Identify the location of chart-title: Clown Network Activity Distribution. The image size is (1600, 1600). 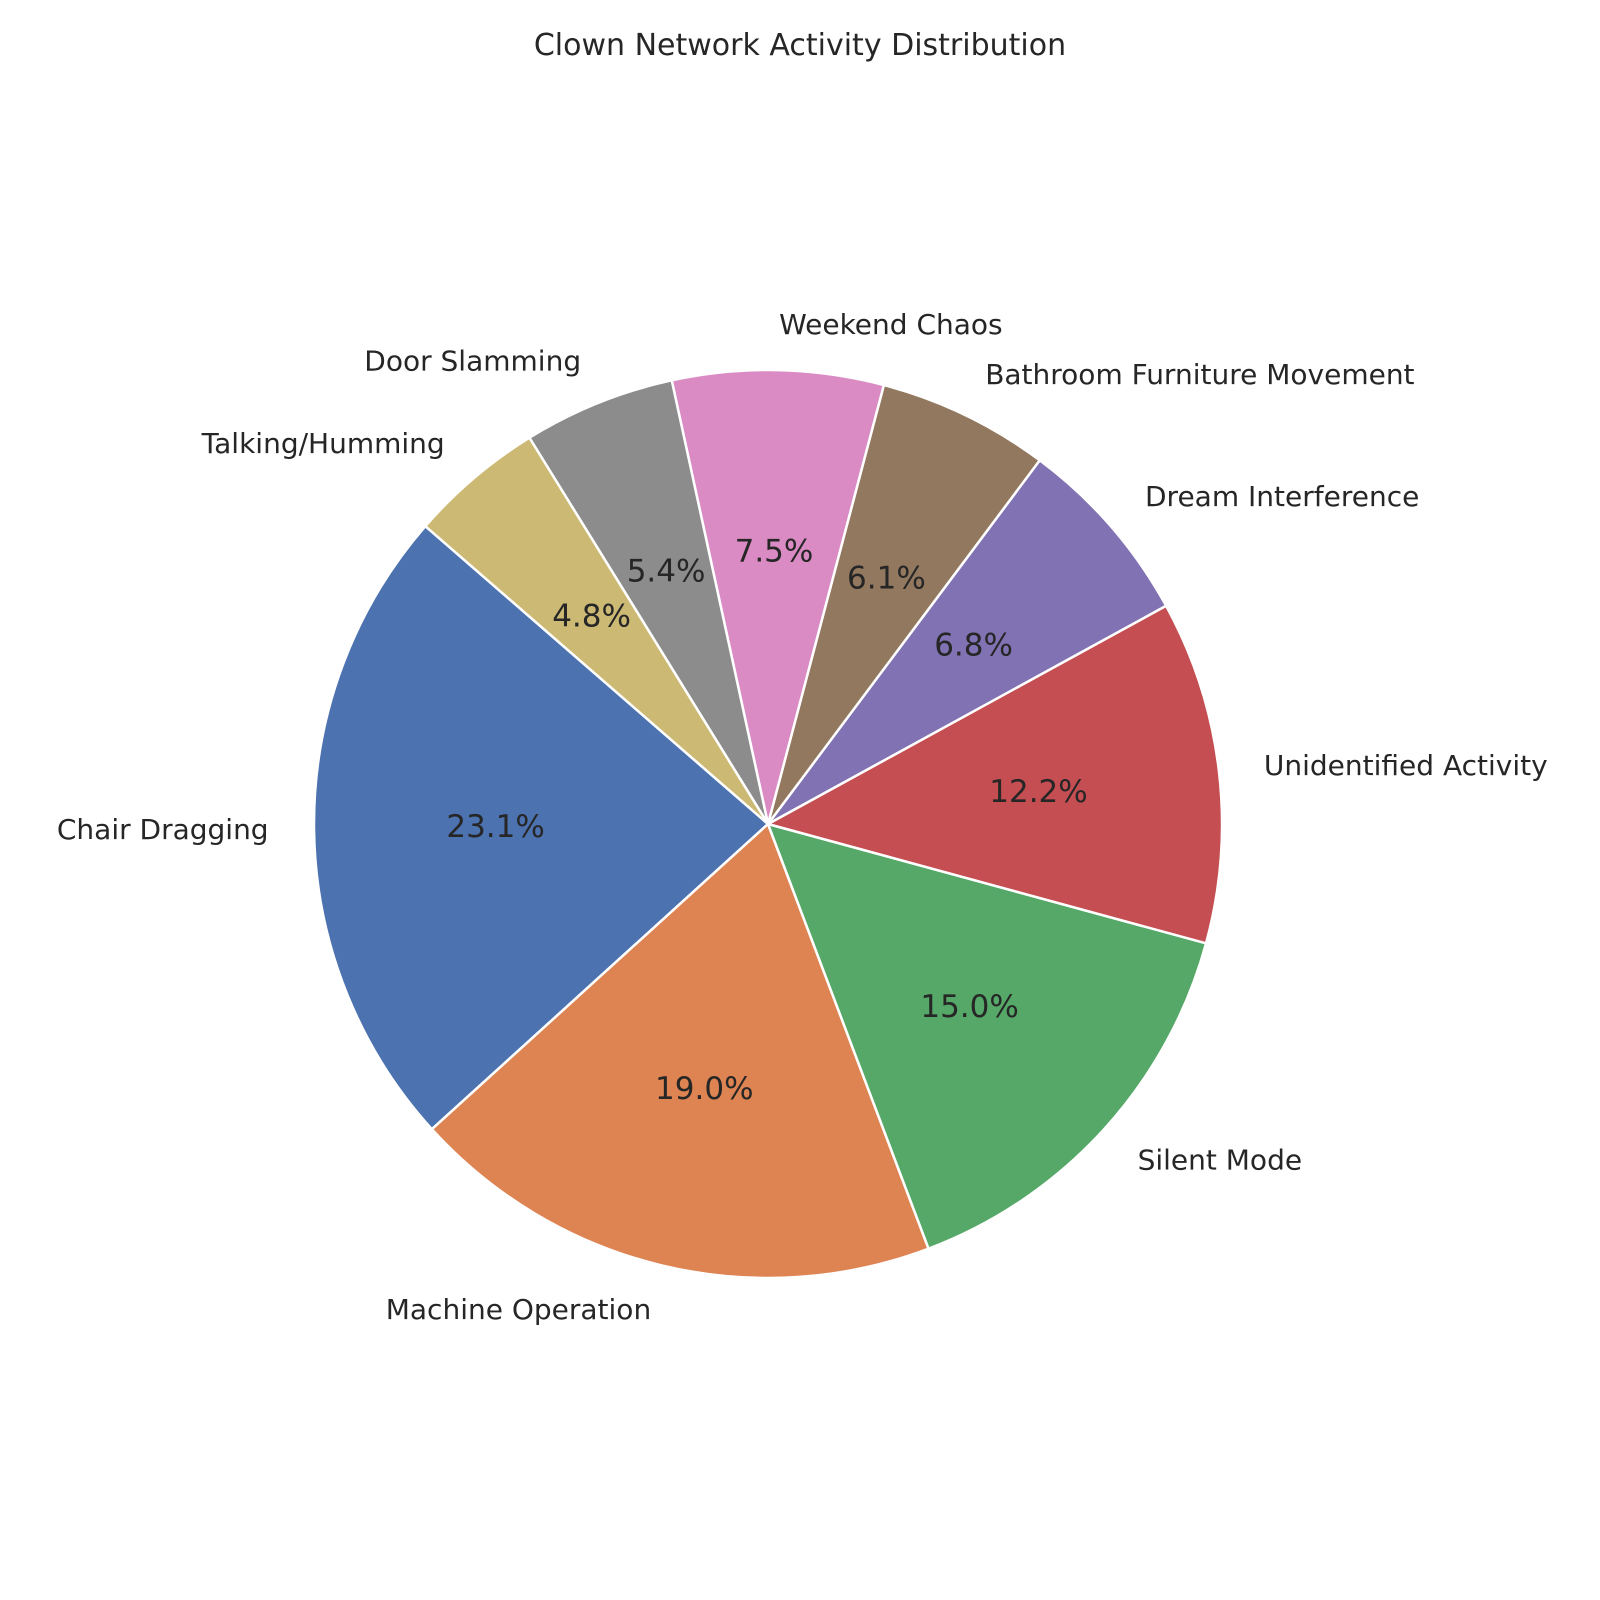
(800, 45).